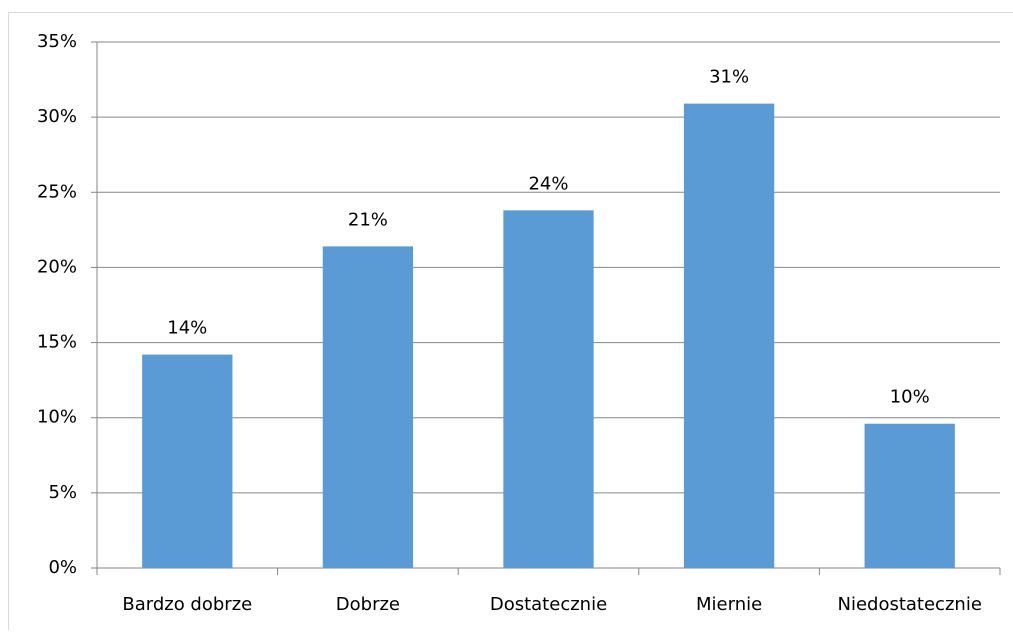 This screenshot has width=1013, height=634. What do you see at coordinates (548, 183) in the screenshot?
I see `data-label: 24%` at bounding box center [548, 183].